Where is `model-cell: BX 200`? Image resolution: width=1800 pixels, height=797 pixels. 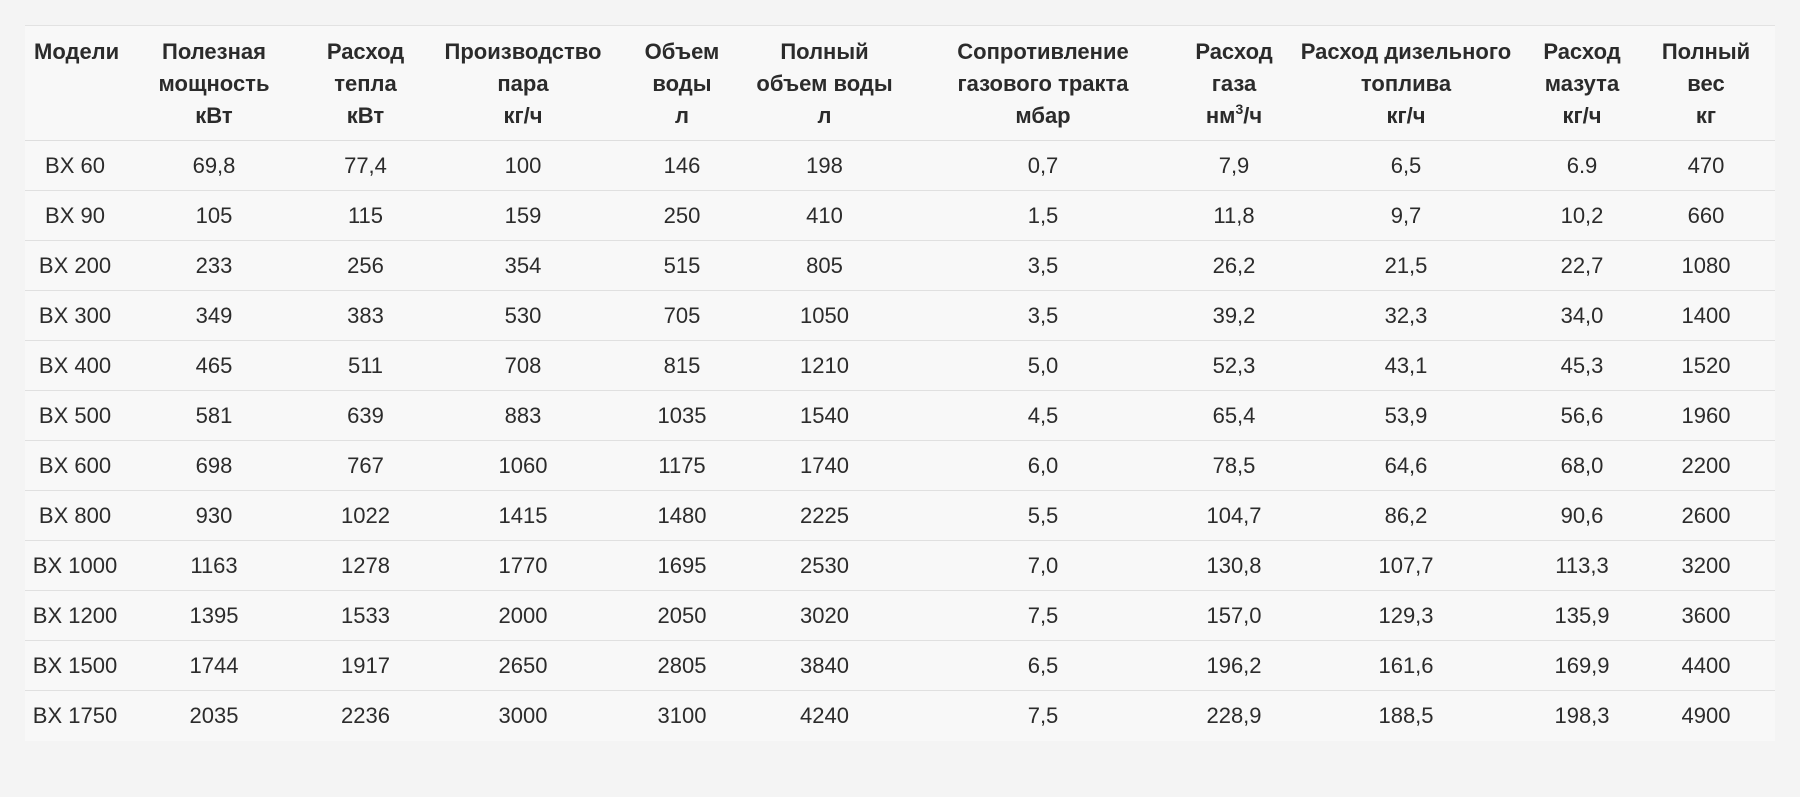 model-cell: BX 200 is located at coordinates (75, 265).